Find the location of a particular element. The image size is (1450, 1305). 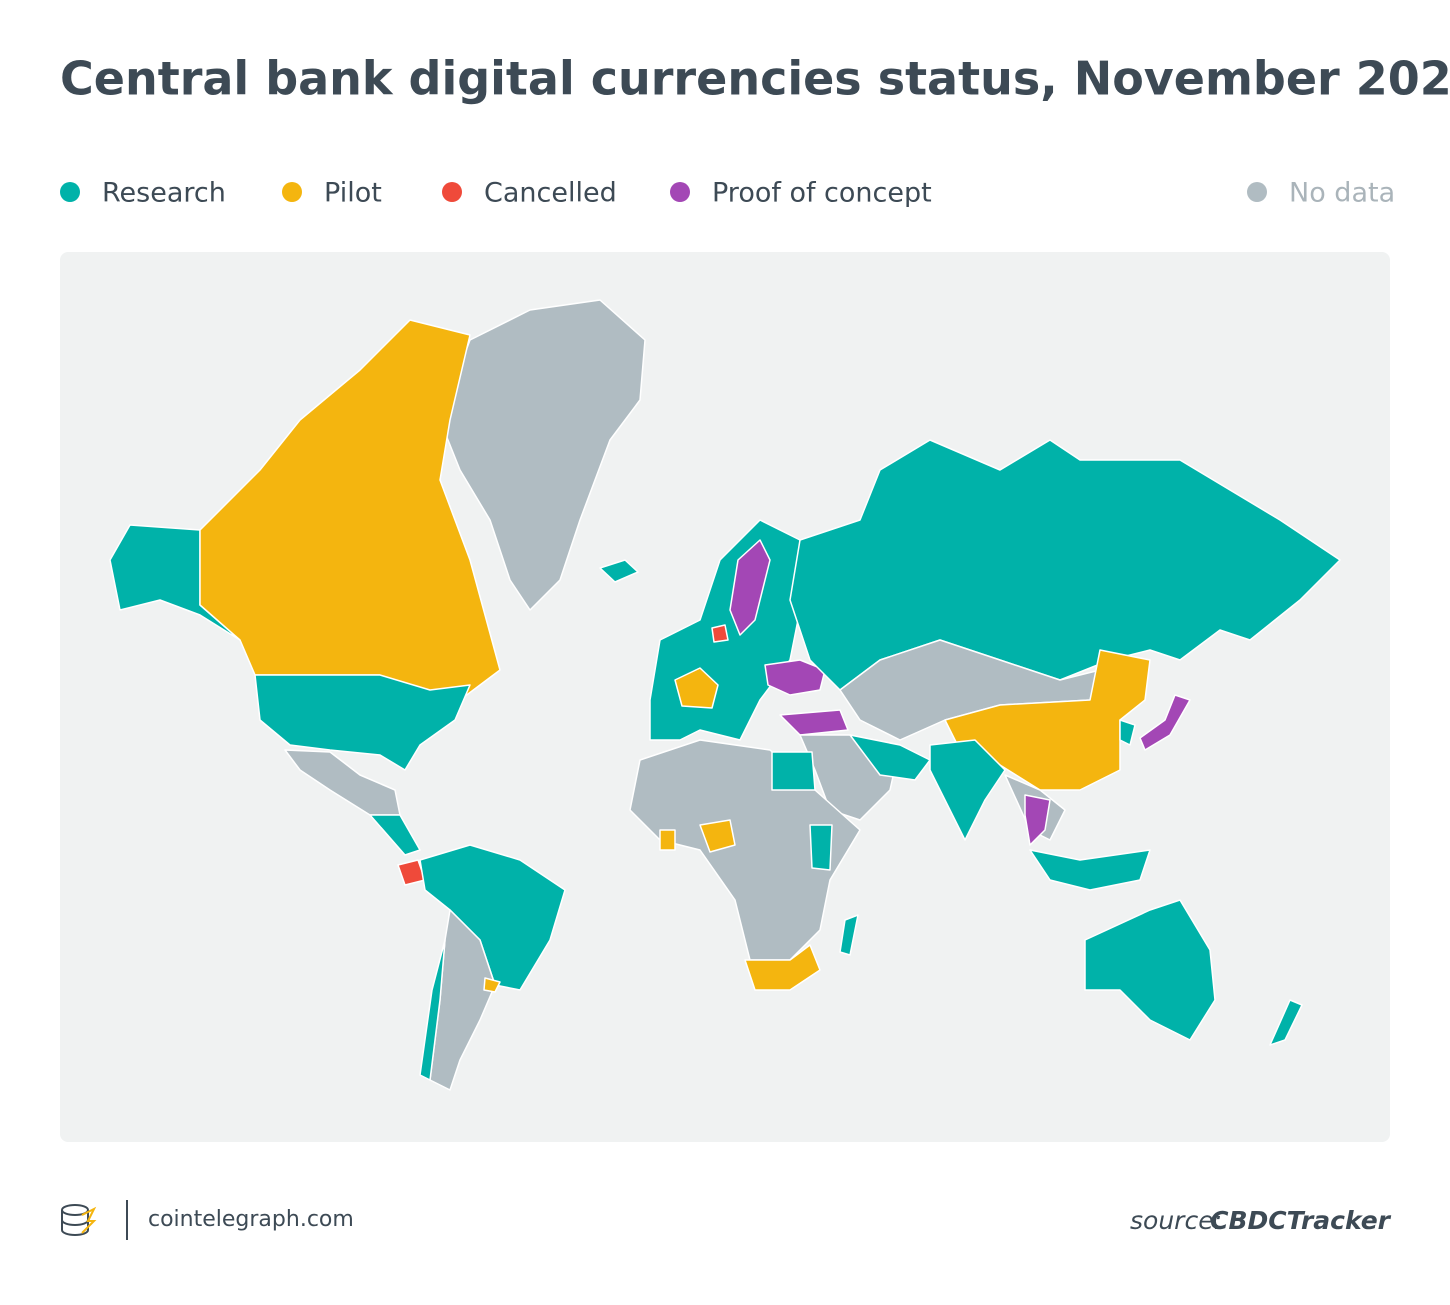

legend-label: No data is located at coordinates (1342, 193).